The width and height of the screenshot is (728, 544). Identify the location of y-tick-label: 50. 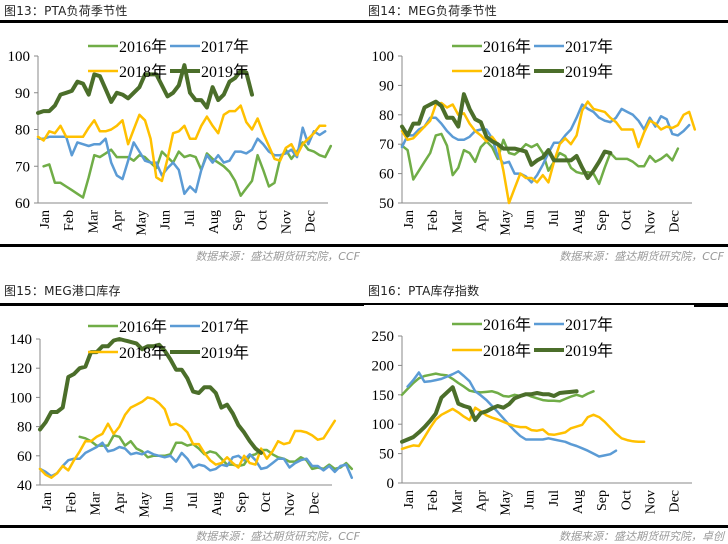
(386, 455).